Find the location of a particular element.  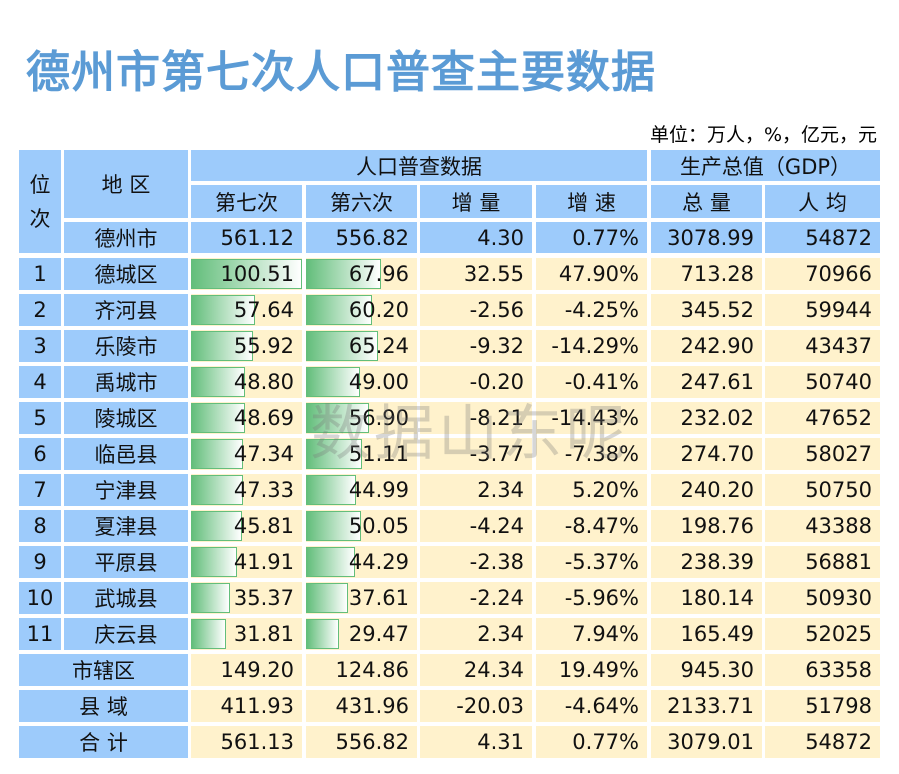

row-value: 47652 is located at coordinates (822, 418).